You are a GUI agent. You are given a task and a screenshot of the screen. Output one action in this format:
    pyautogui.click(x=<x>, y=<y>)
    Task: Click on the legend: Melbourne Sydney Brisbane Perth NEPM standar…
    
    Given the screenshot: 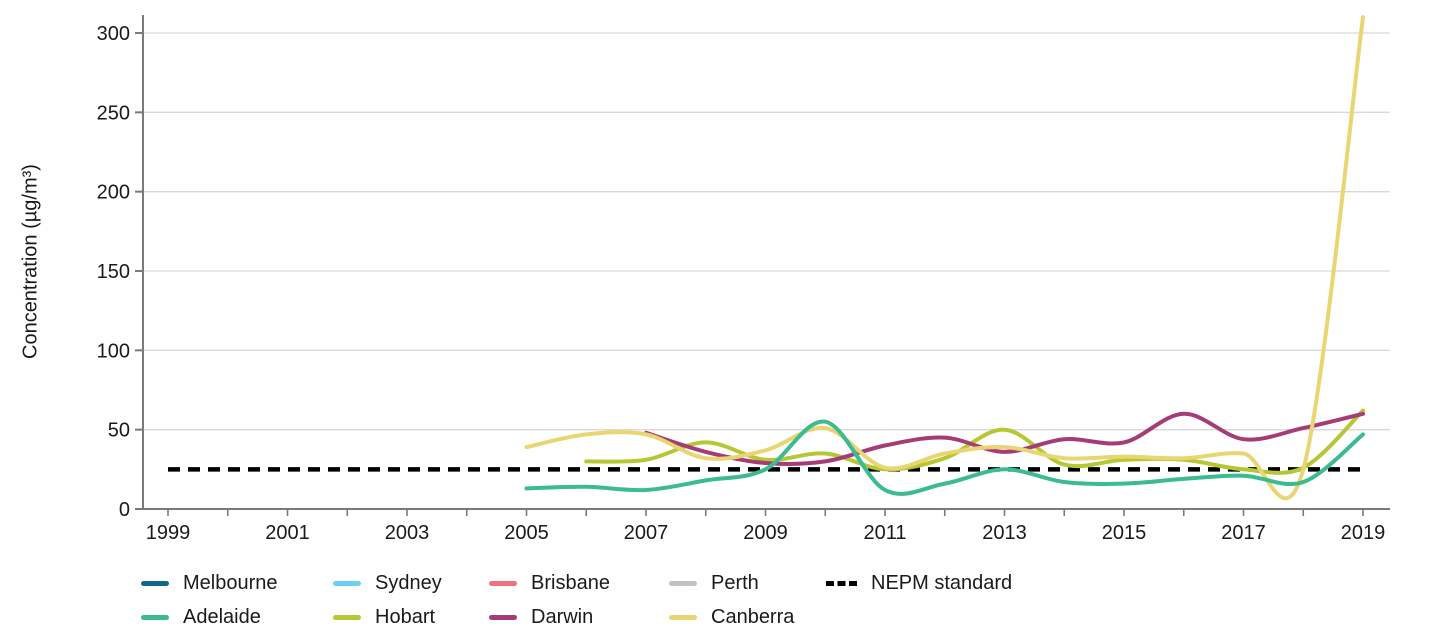 What is the action you would take?
    pyautogui.click(x=633, y=600)
    